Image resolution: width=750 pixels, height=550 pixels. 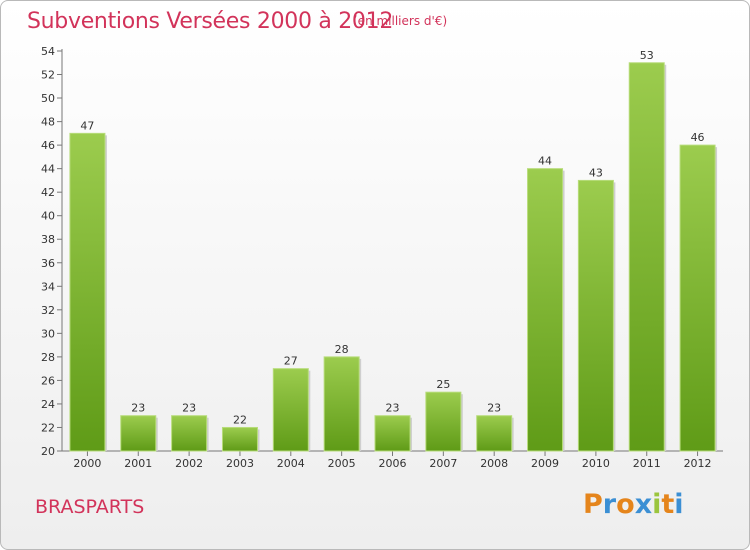 What do you see at coordinates (48, 333) in the screenshot?
I see `y-tick-label: 30` at bounding box center [48, 333].